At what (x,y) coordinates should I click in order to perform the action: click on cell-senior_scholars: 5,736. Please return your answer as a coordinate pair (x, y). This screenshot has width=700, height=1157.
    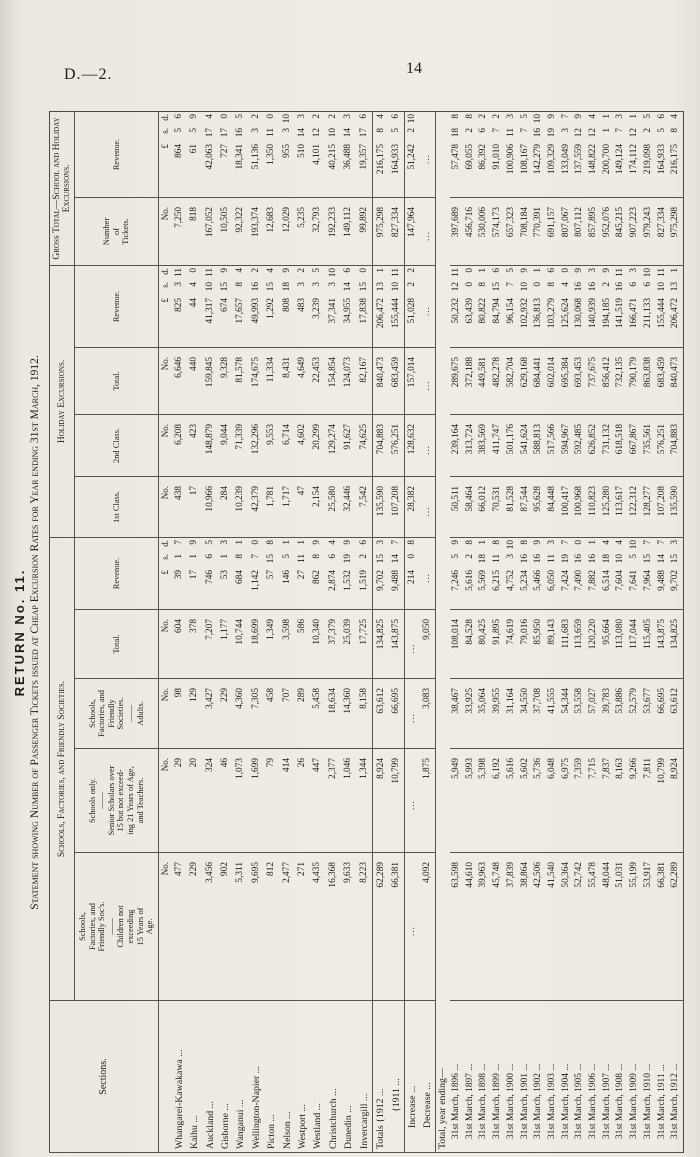
    Looking at the image, I should click on (539, 800).